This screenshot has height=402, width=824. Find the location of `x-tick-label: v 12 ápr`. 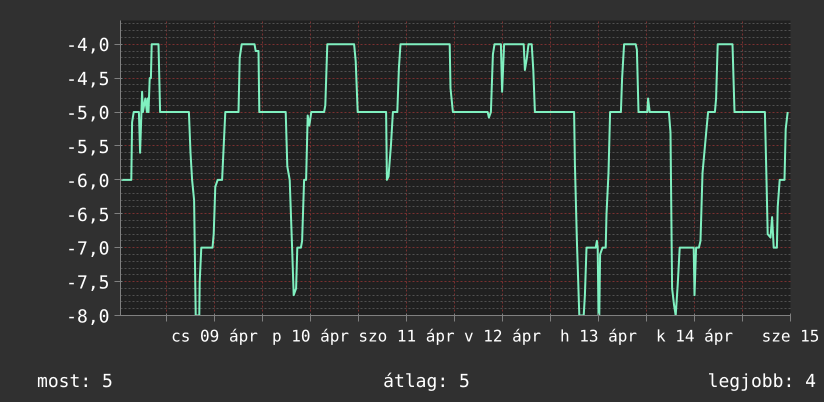

x-tick-label: v 12 ápr is located at coordinates (503, 336).